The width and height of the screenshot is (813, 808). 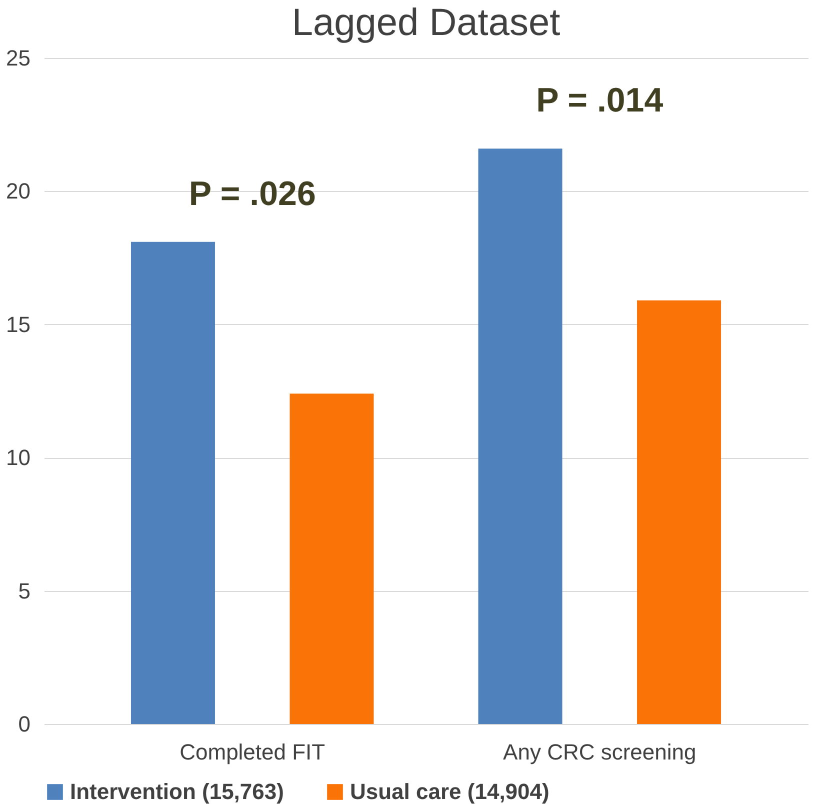 I want to click on y-tick-label: 20, so click(x=18, y=191).